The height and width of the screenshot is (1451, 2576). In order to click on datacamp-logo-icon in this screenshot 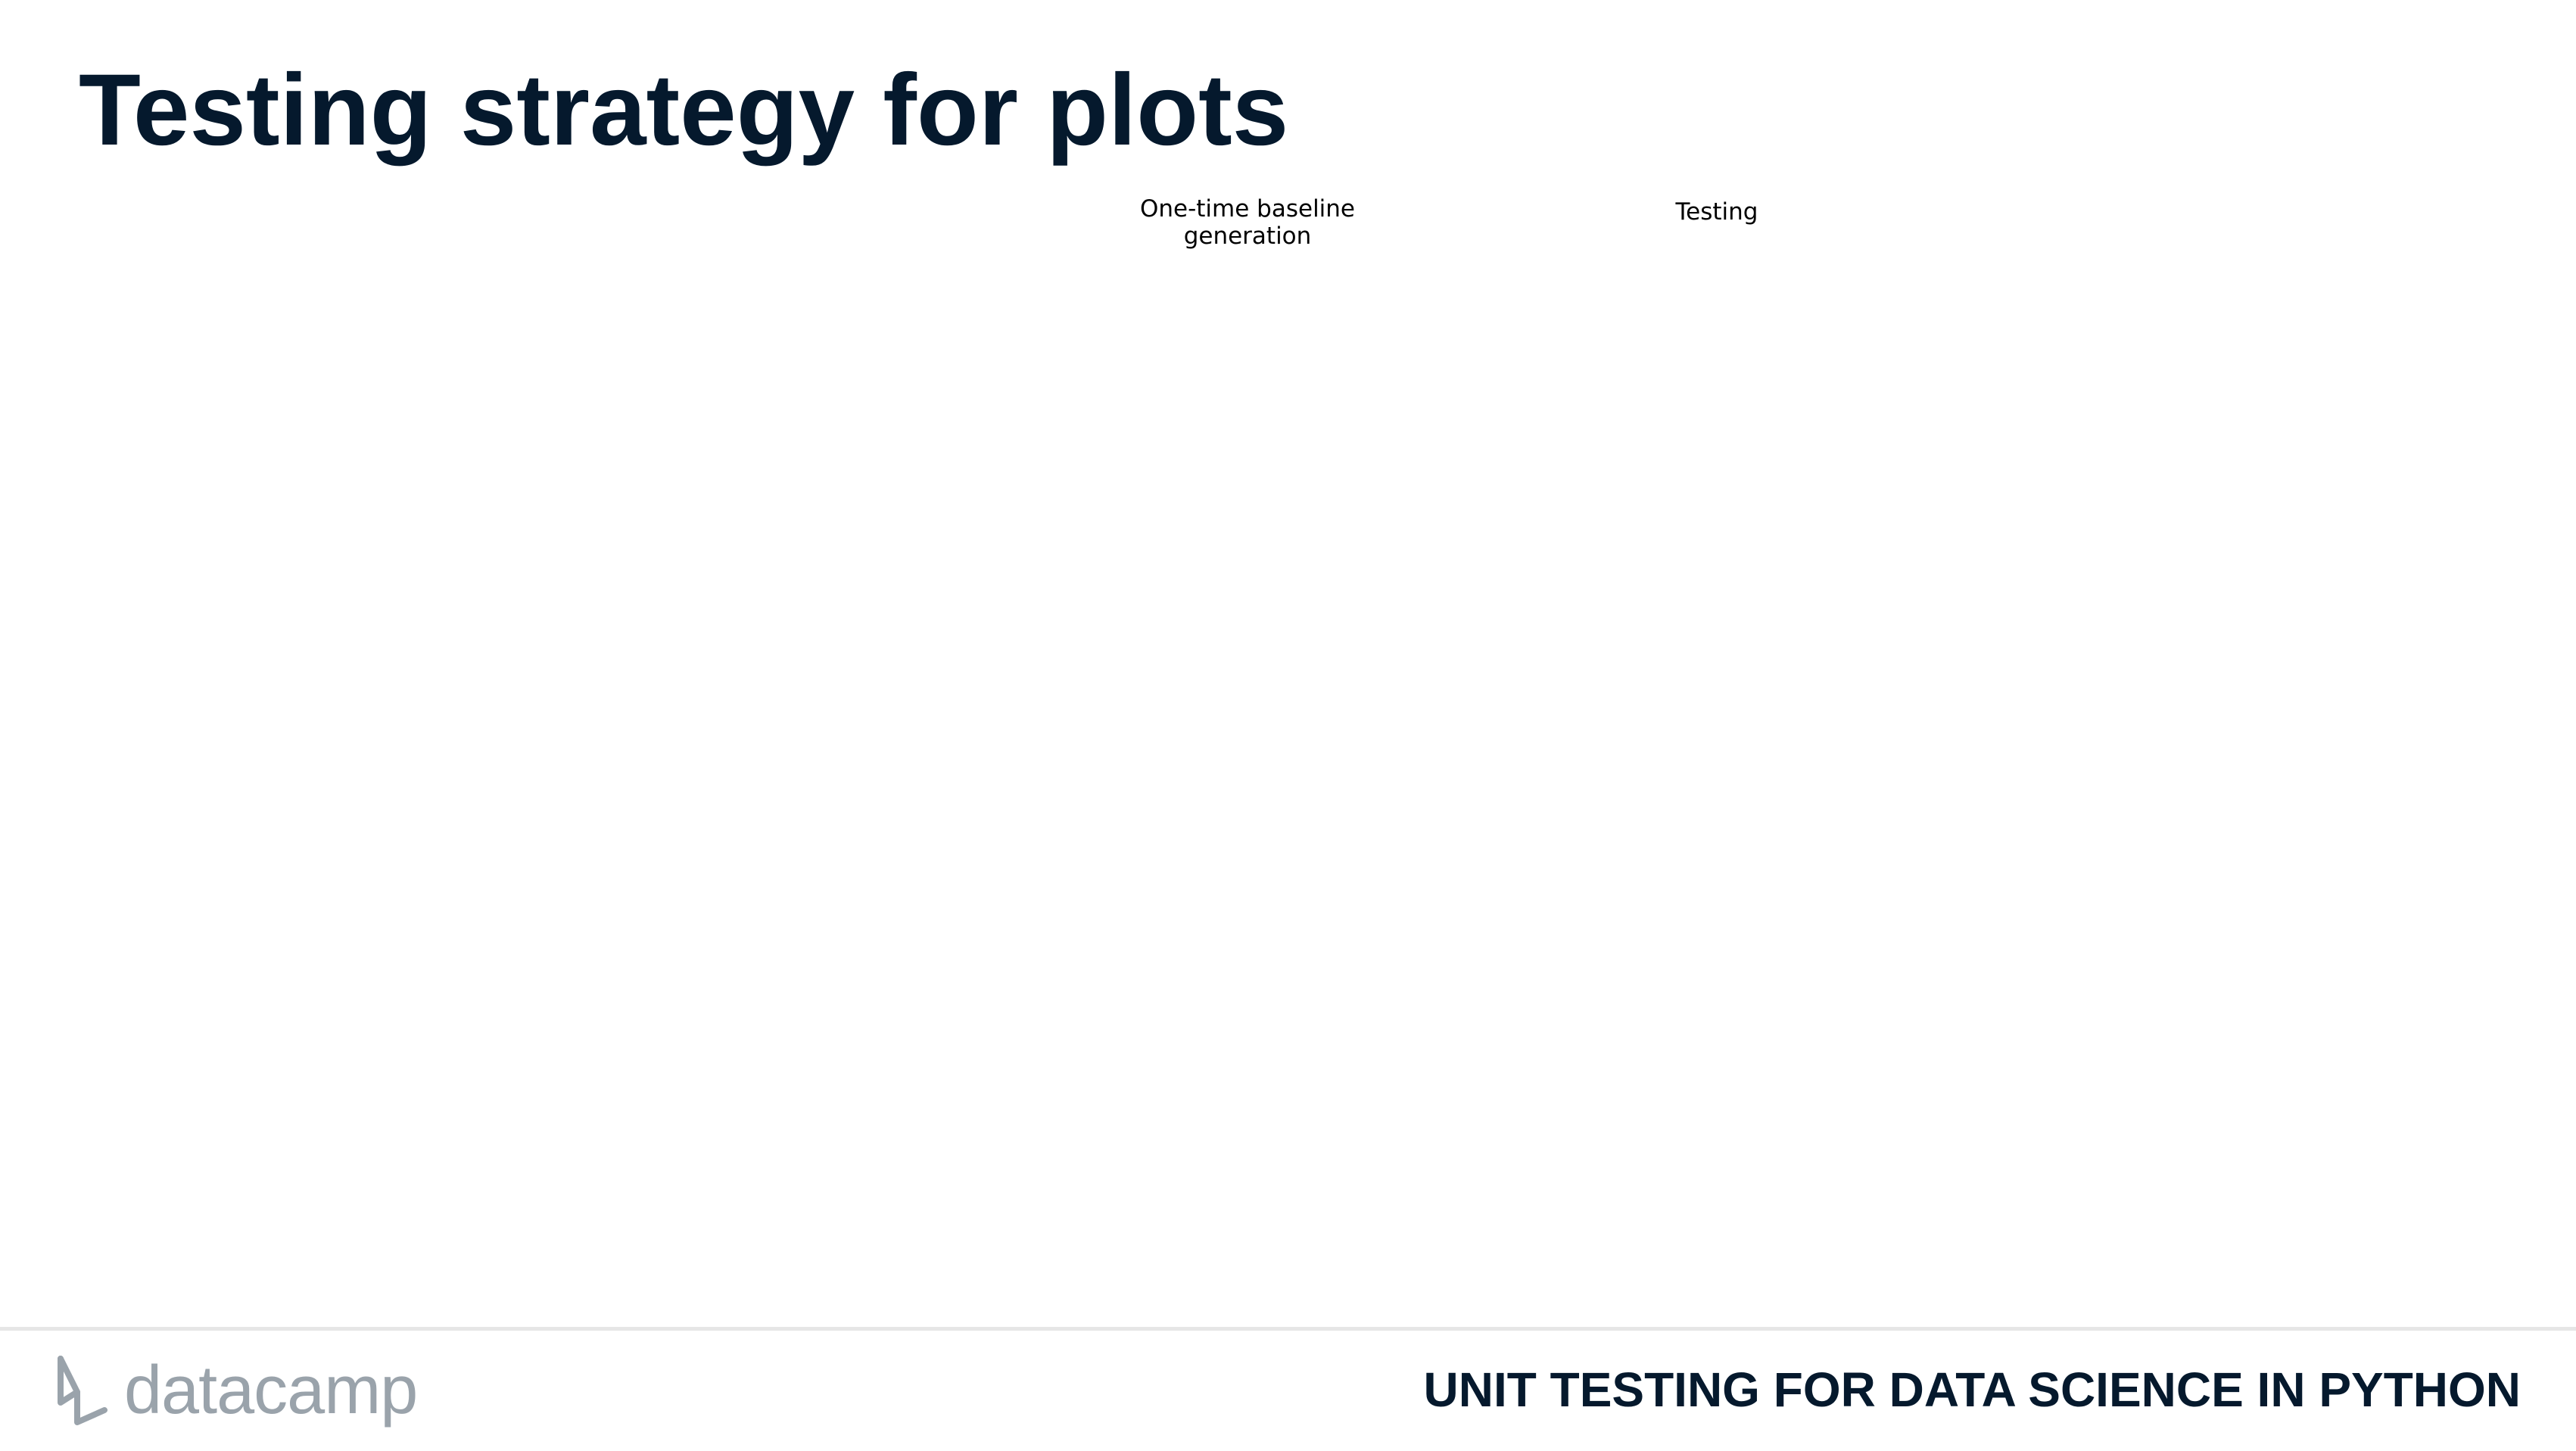, I will do `click(82, 1390)`.